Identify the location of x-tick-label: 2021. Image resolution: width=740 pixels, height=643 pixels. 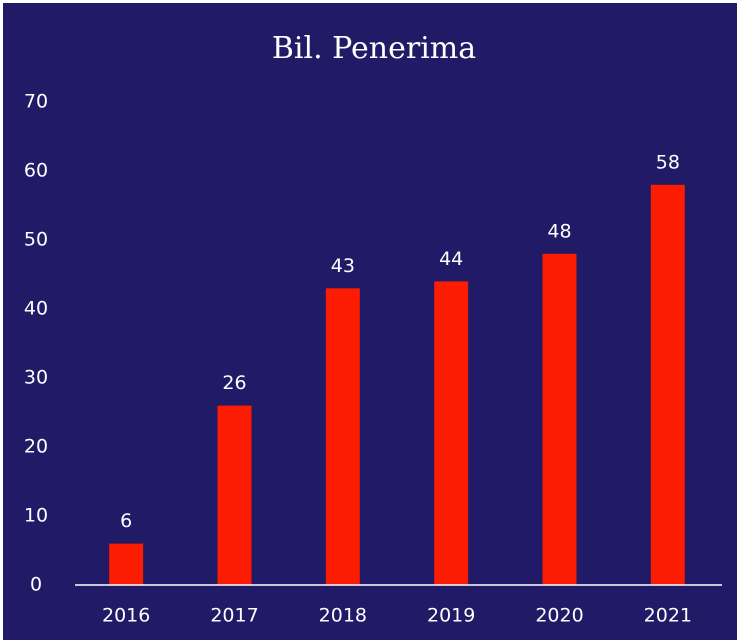
(668, 616).